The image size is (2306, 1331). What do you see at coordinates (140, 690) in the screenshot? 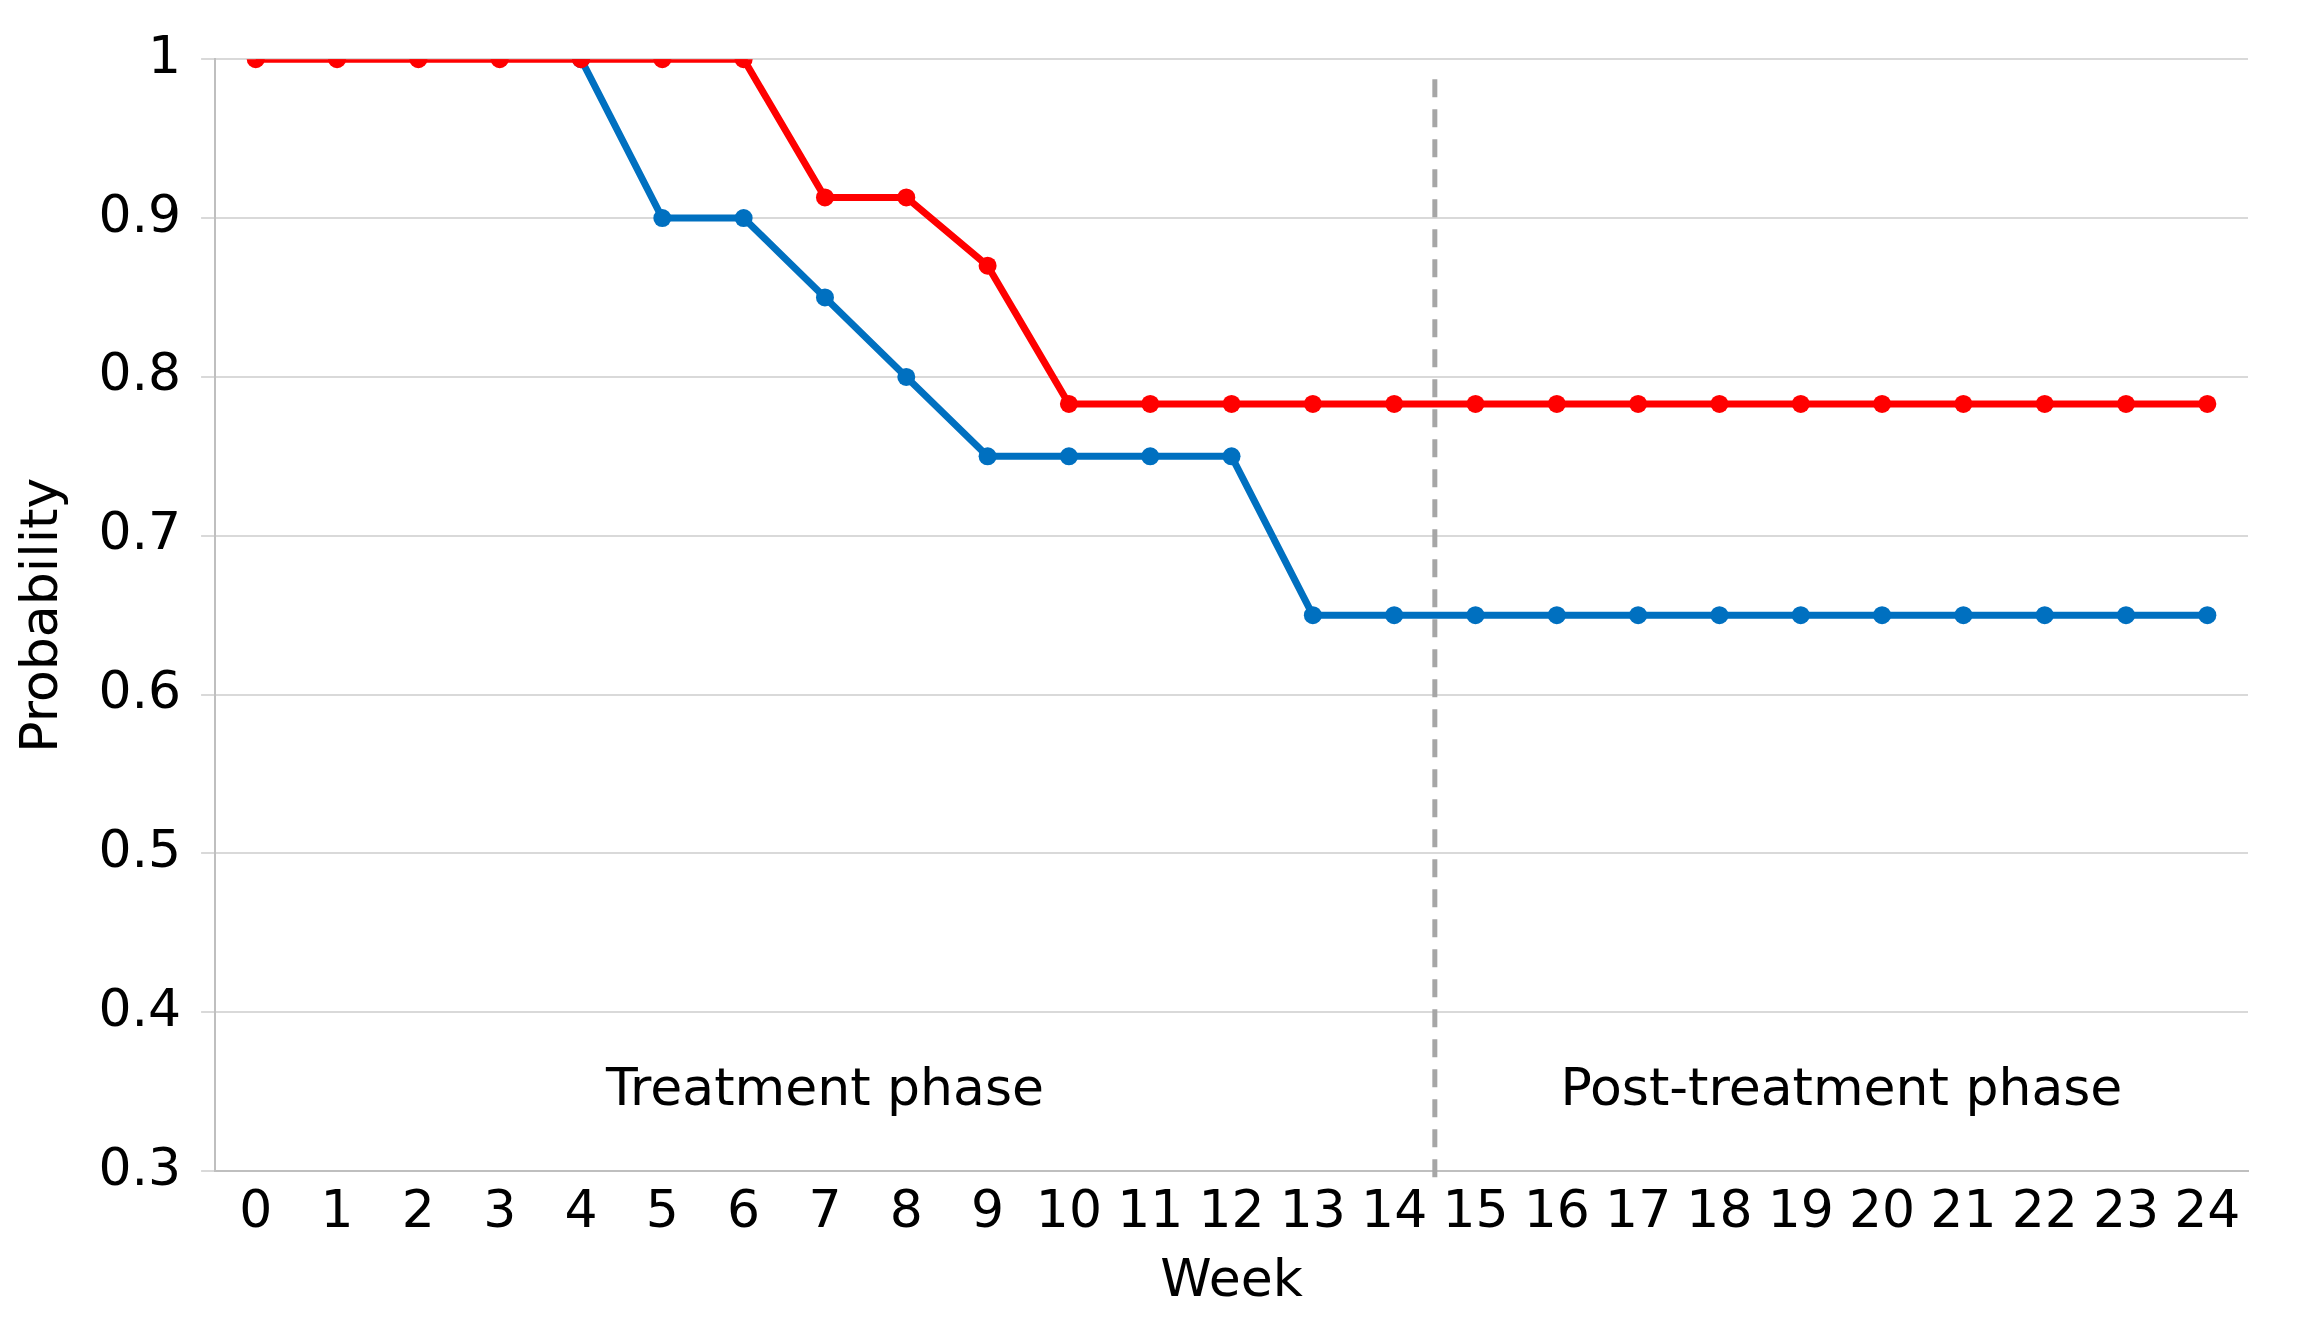
I see `y-tick-label: 0.6` at bounding box center [140, 690].